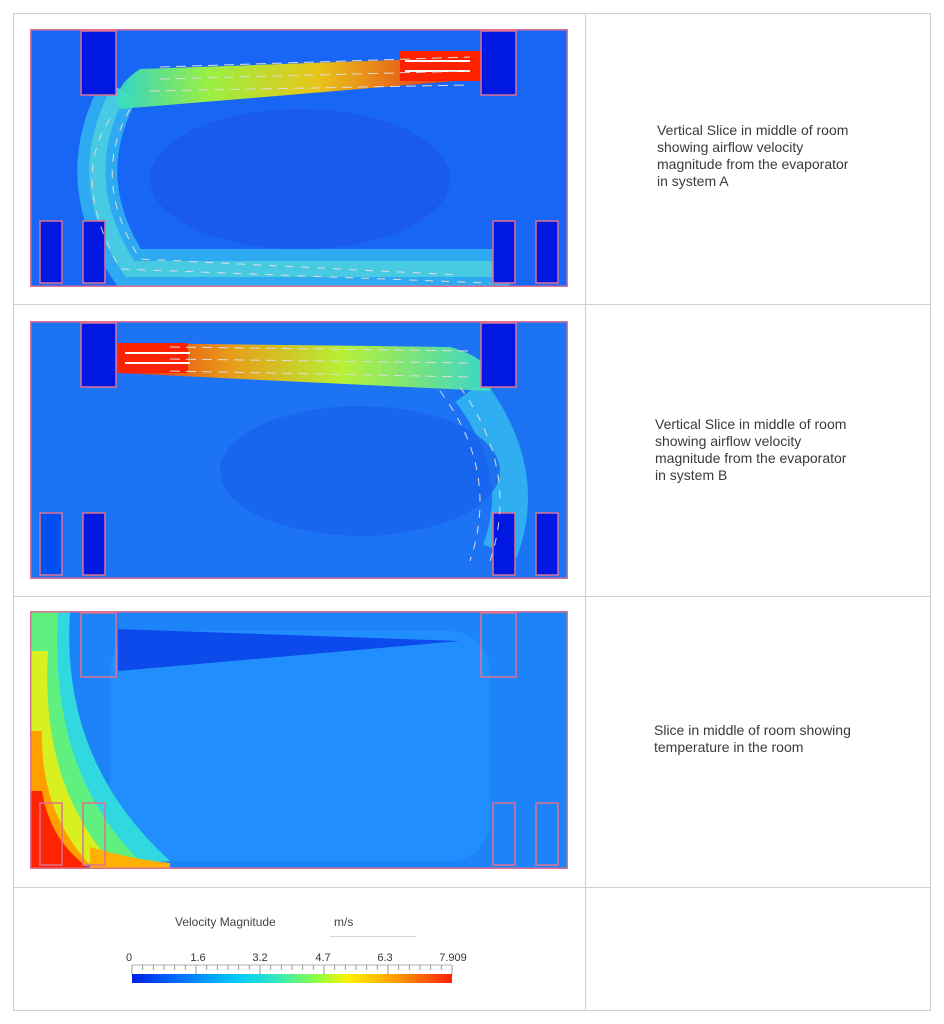  I want to click on legend-tick-label: 1.6, so click(198, 958).